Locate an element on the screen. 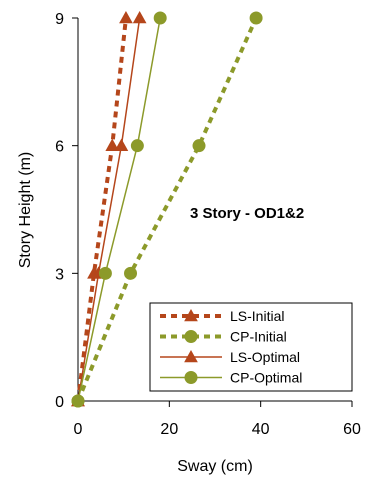  x-axis-title: Sway (cm) is located at coordinates (215, 466).